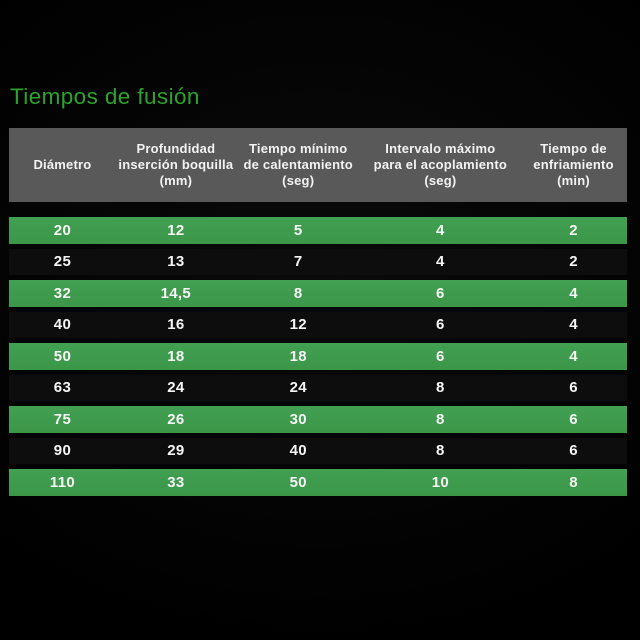 Image resolution: width=640 pixels, height=640 pixels. I want to click on table-cell: 32, so click(62, 293).